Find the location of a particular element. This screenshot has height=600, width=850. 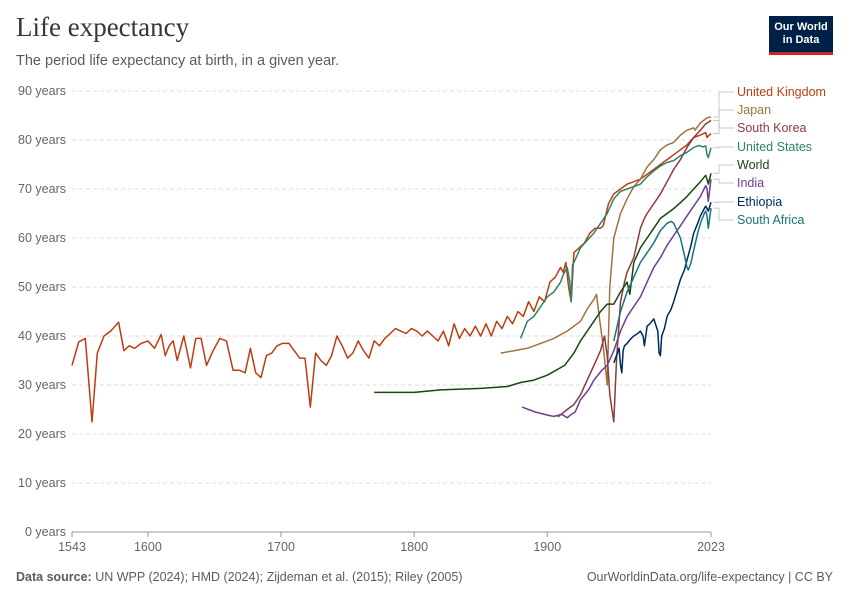

series-line-japan is located at coordinates (606, 251).